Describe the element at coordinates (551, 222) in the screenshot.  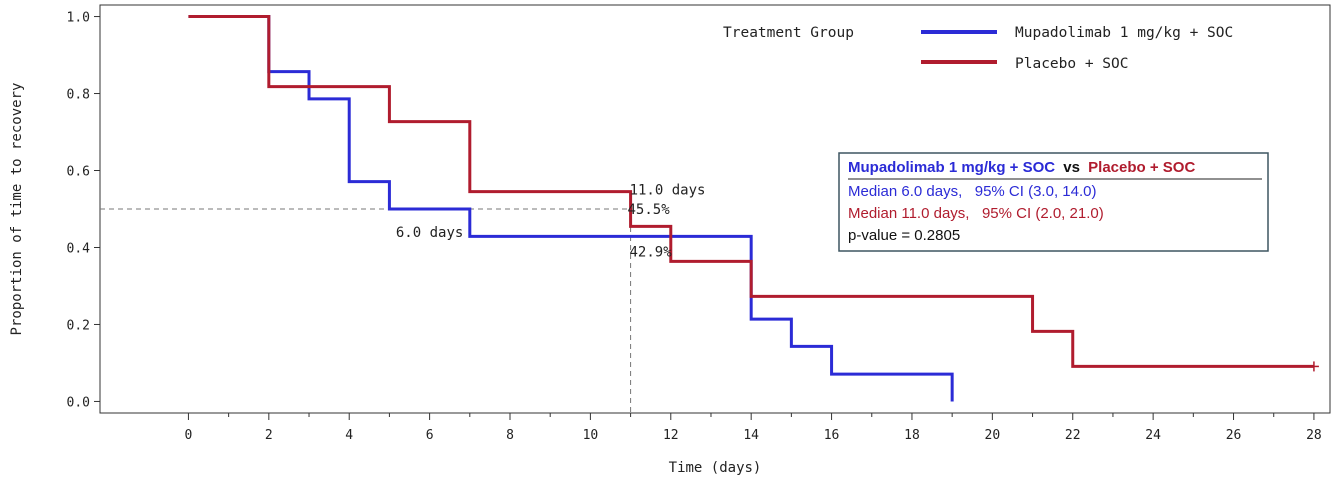
I see `annotations: 11.0 days 45.5% 6.0 days 42.9%` at that location.